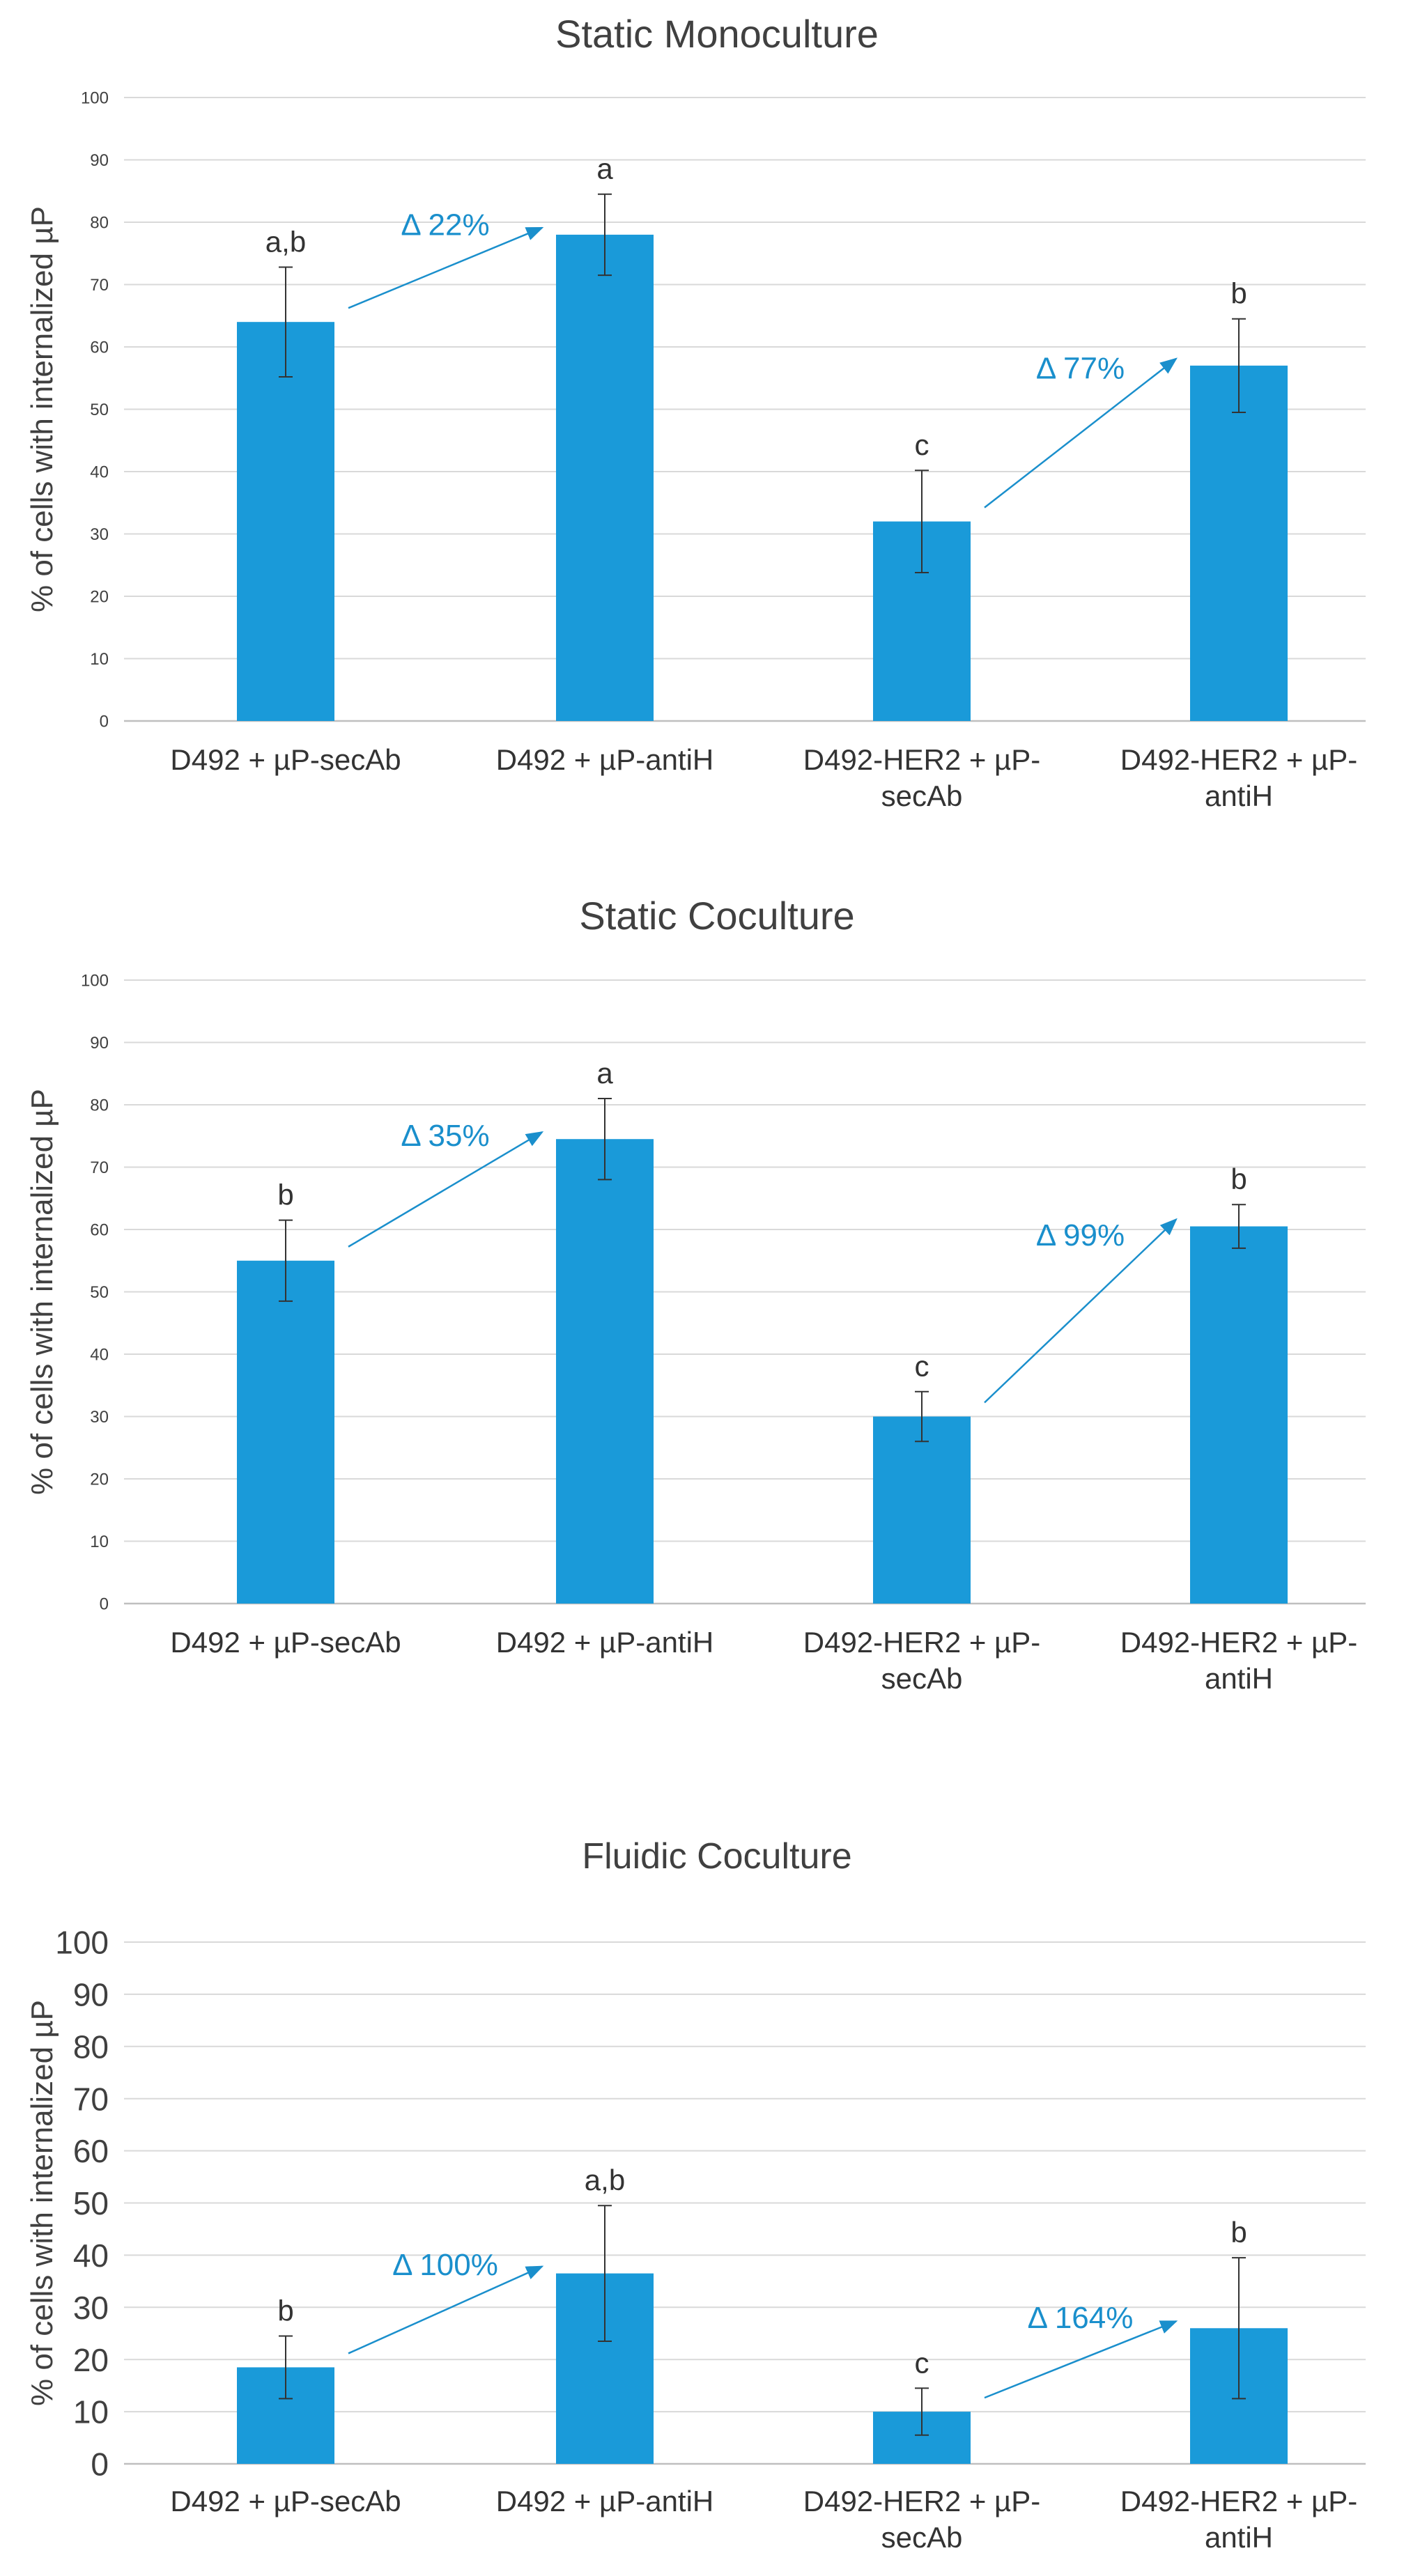 The height and width of the screenshot is (2576, 1420). What do you see at coordinates (716, 916) in the screenshot?
I see `chart-title: Static Coculture` at bounding box center [716, 916].